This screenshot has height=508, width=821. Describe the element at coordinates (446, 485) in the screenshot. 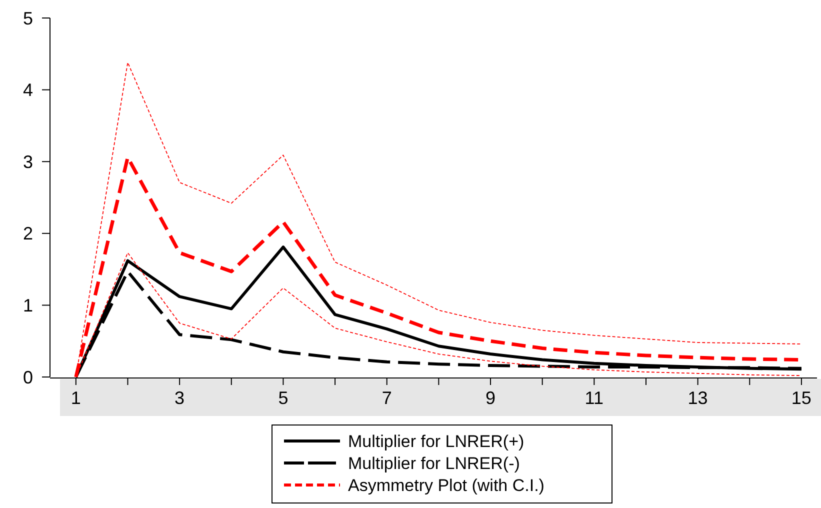

I see `legend-label: Asymmetry Plot (with C.I.)` at that location.